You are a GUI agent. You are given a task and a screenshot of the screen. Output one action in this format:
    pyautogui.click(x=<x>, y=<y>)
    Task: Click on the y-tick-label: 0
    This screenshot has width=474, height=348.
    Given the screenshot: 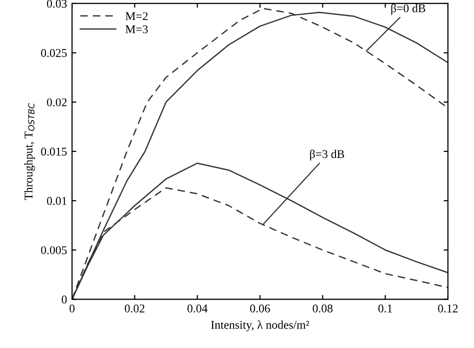 What is the action you would take?
    pyautogui.click(x=64, y=300)
    